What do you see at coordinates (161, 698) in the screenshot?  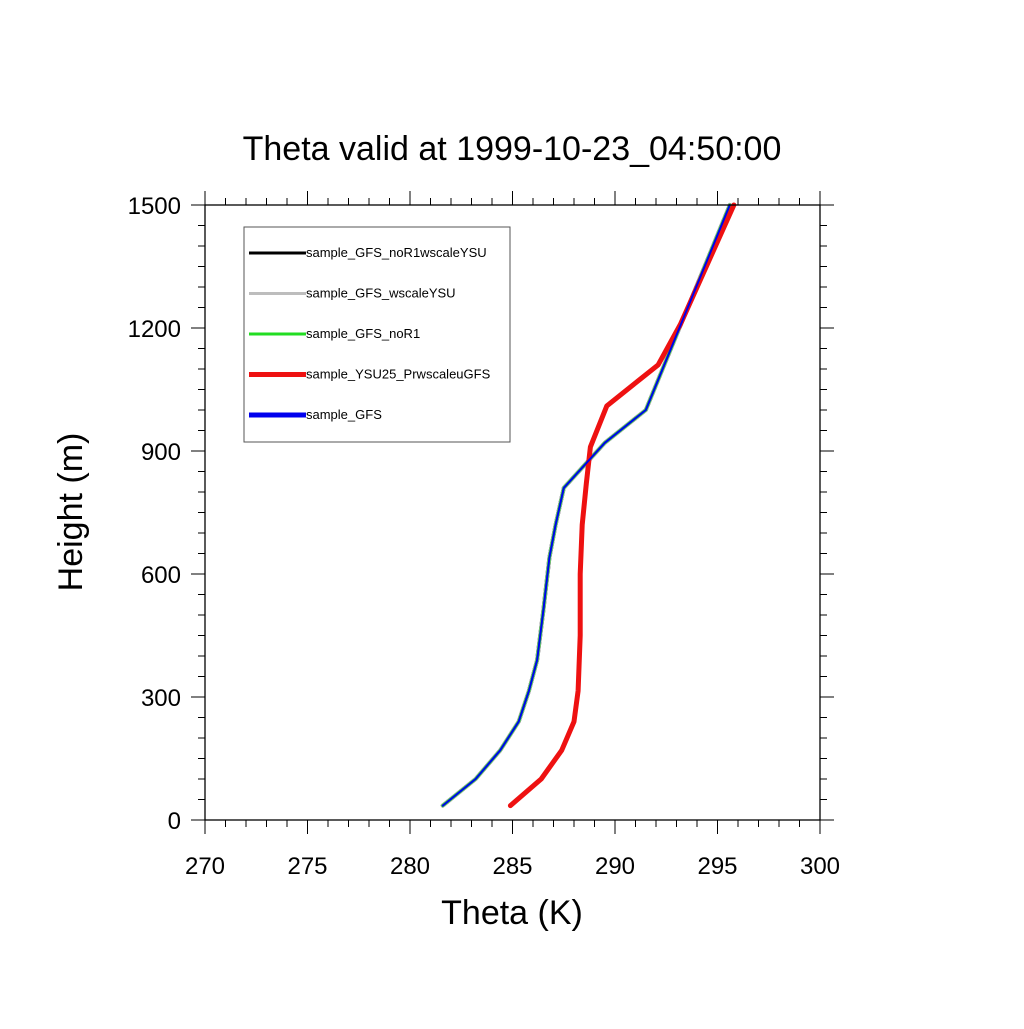 I see `y-tick-label: 300` at bounding box center [161, 698].